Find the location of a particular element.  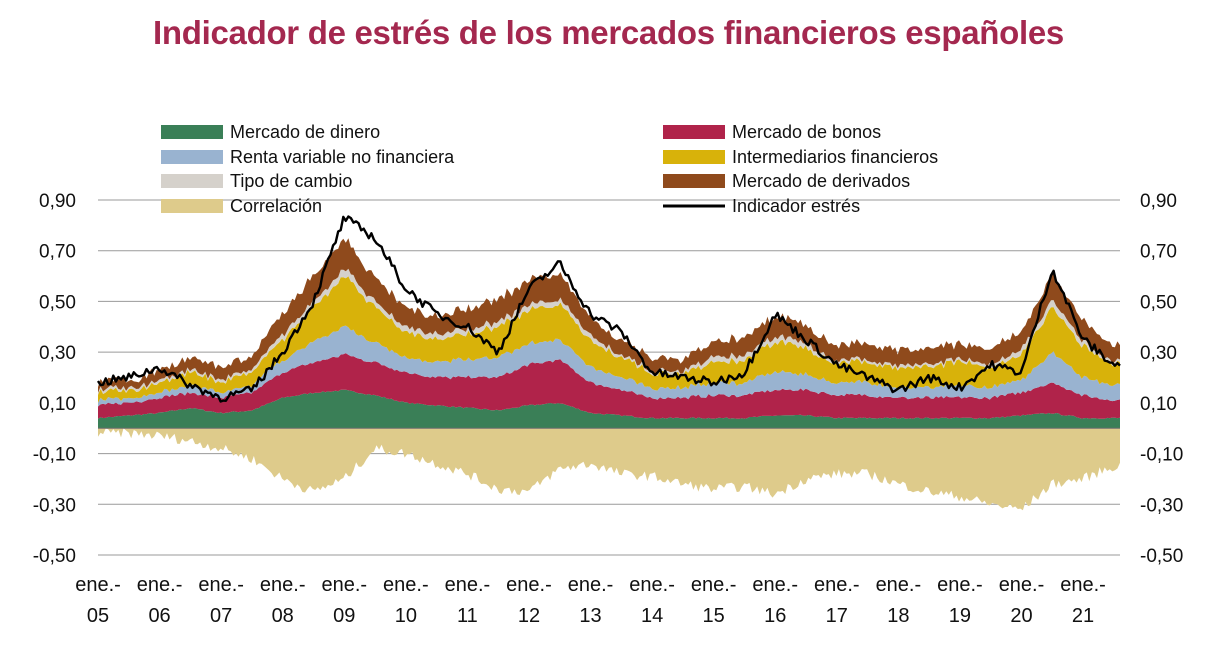

x-tick-label-year: 07 is located at coordinates (221, 616).